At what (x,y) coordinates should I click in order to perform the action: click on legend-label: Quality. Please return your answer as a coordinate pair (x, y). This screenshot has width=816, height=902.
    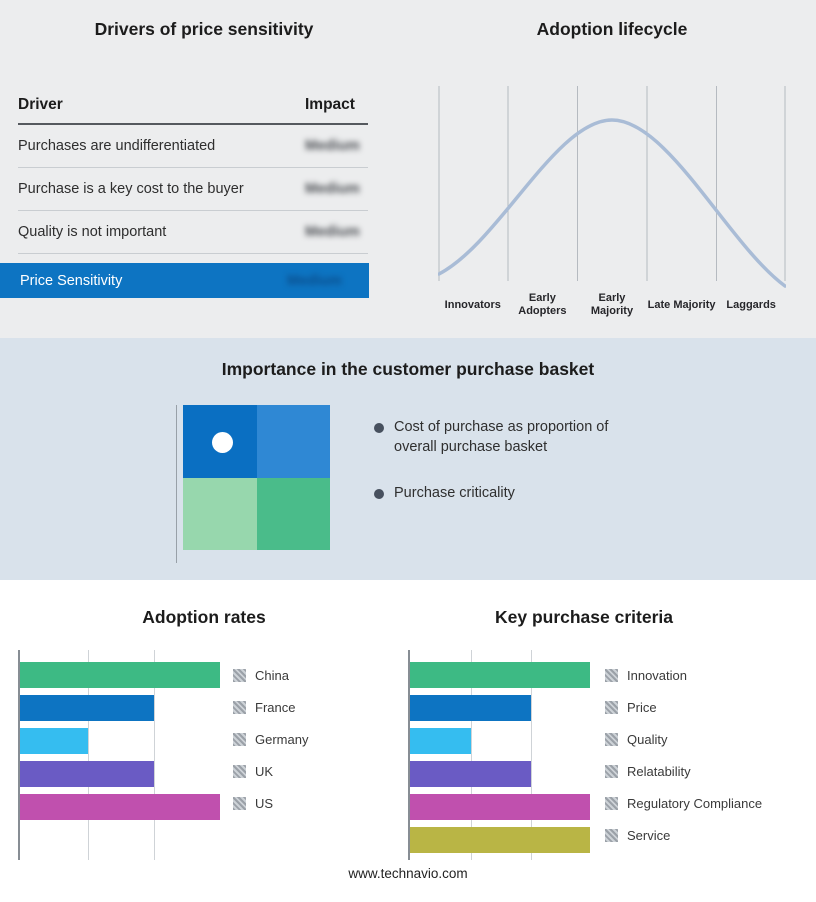
    Looking at the image, I should click on (647, 739).